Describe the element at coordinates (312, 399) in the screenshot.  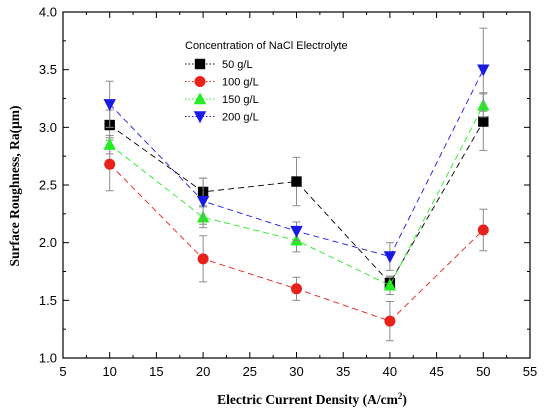
I see `x-axis-title: Electric Current Density (A/cm2)` at that location.